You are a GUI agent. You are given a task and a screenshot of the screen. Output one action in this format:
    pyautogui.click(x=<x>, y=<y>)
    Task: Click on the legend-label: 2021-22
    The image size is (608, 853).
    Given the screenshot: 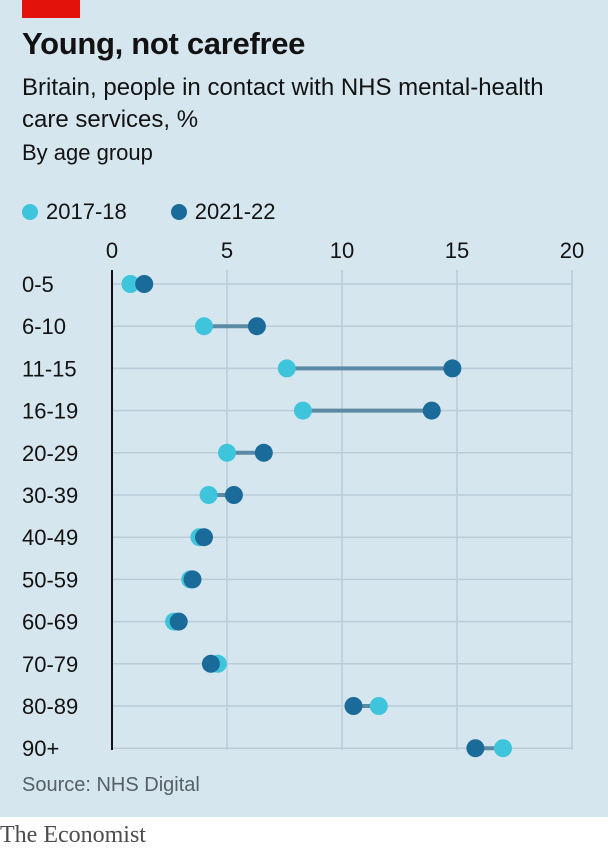 What is the action you would take?
    pyautogui.click(x=235, y=211)
    